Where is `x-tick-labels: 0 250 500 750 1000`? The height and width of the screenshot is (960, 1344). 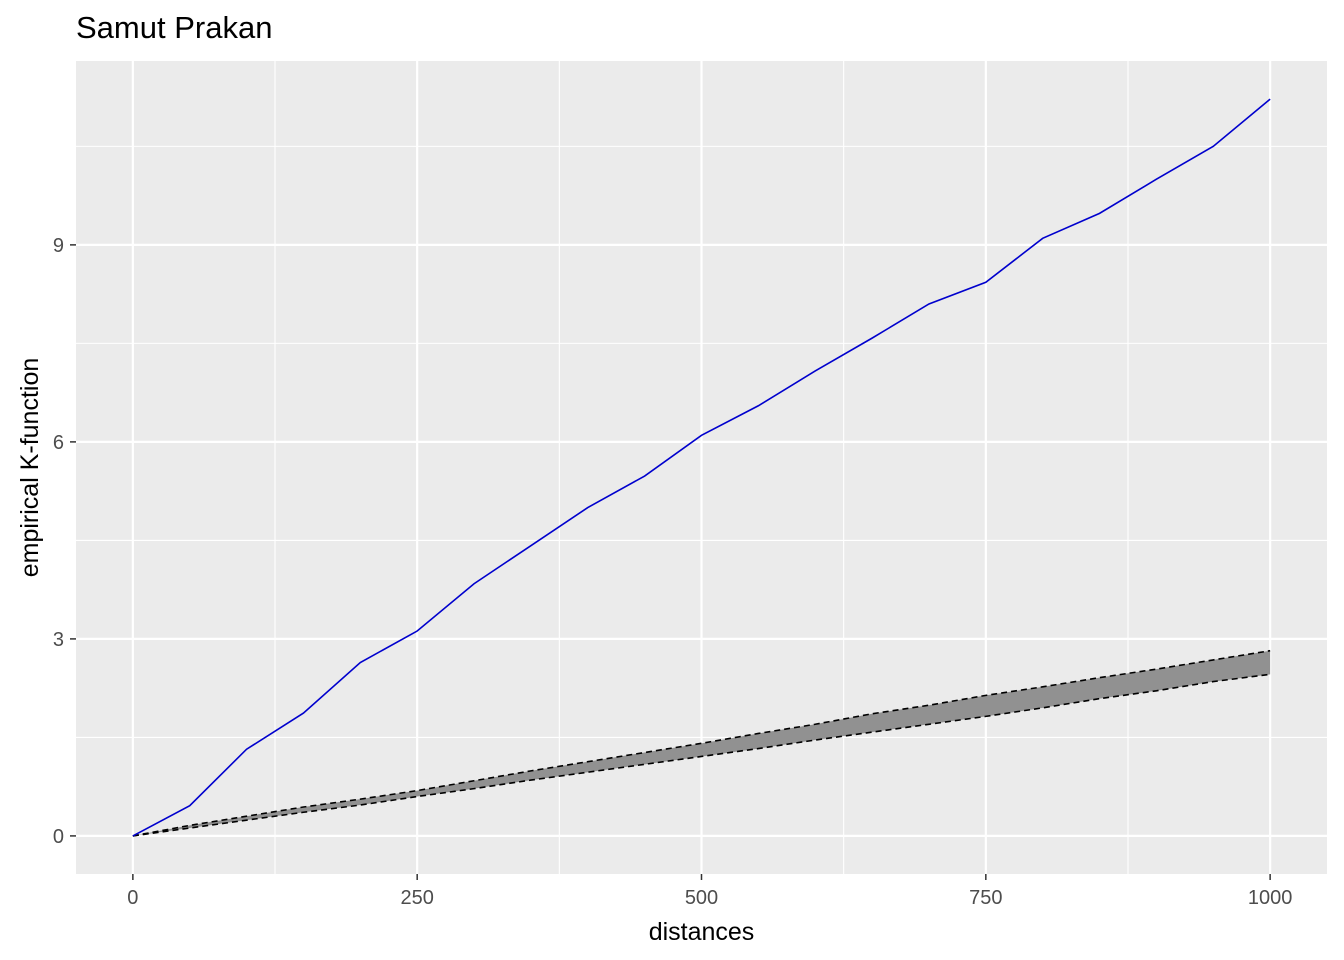 x-tick-labels: 0 250 500 750 1000 is located at coordinates (709, 898).